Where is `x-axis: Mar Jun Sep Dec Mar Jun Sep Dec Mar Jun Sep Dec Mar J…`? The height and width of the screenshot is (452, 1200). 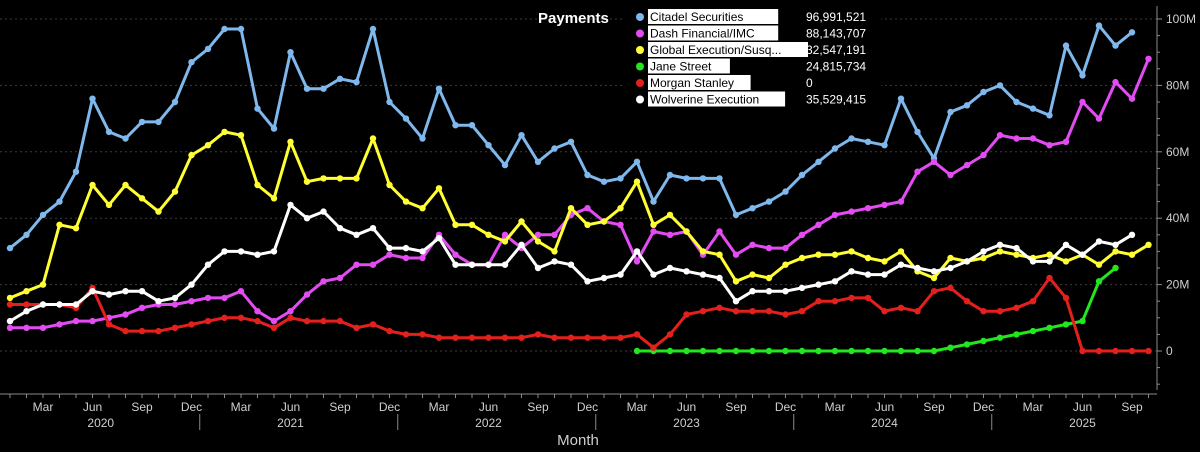
x-axis: Mar Jun Sep Dec Mar Jun Sep Dec Mar Jun Sep Dec Mar J… is located at coordinates (578, 411).